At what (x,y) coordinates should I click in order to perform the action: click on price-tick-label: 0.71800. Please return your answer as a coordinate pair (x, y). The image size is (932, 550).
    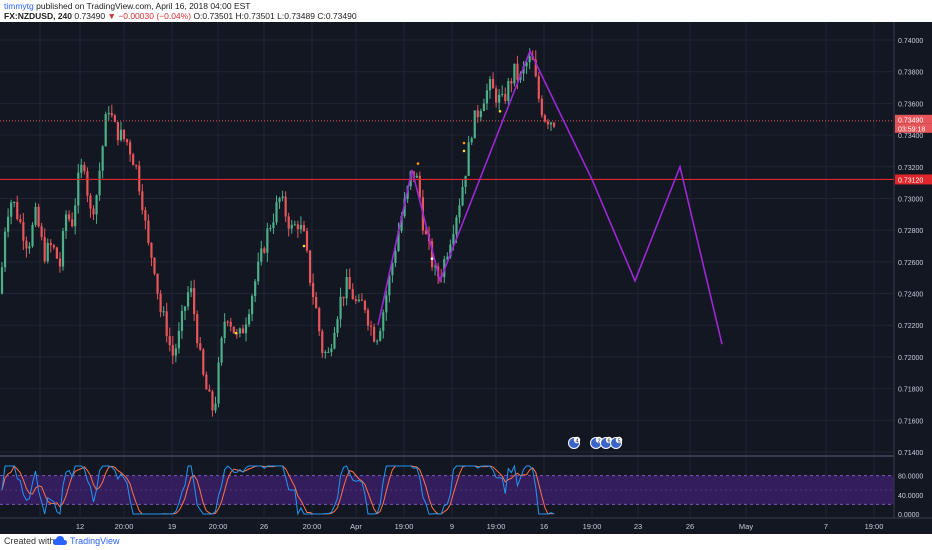
    Looking at the image, I should click on (910, 390).